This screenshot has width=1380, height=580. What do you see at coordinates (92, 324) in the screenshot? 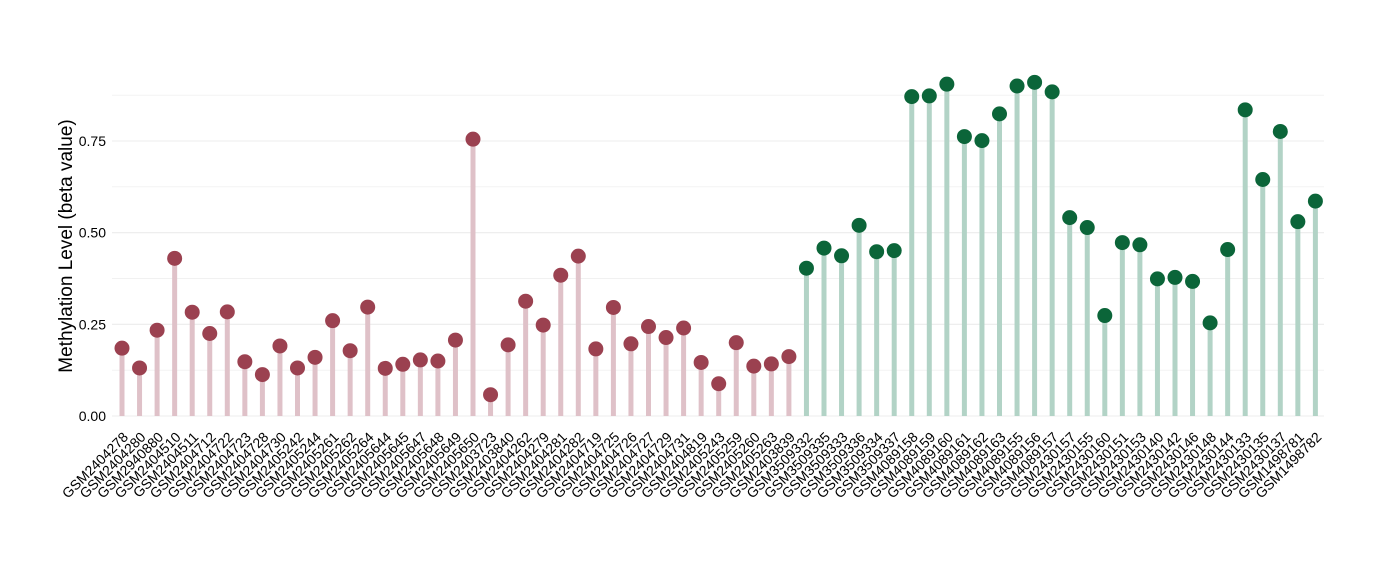
I see `y-tick-label: 0.25` at bounding box center [92, 324].